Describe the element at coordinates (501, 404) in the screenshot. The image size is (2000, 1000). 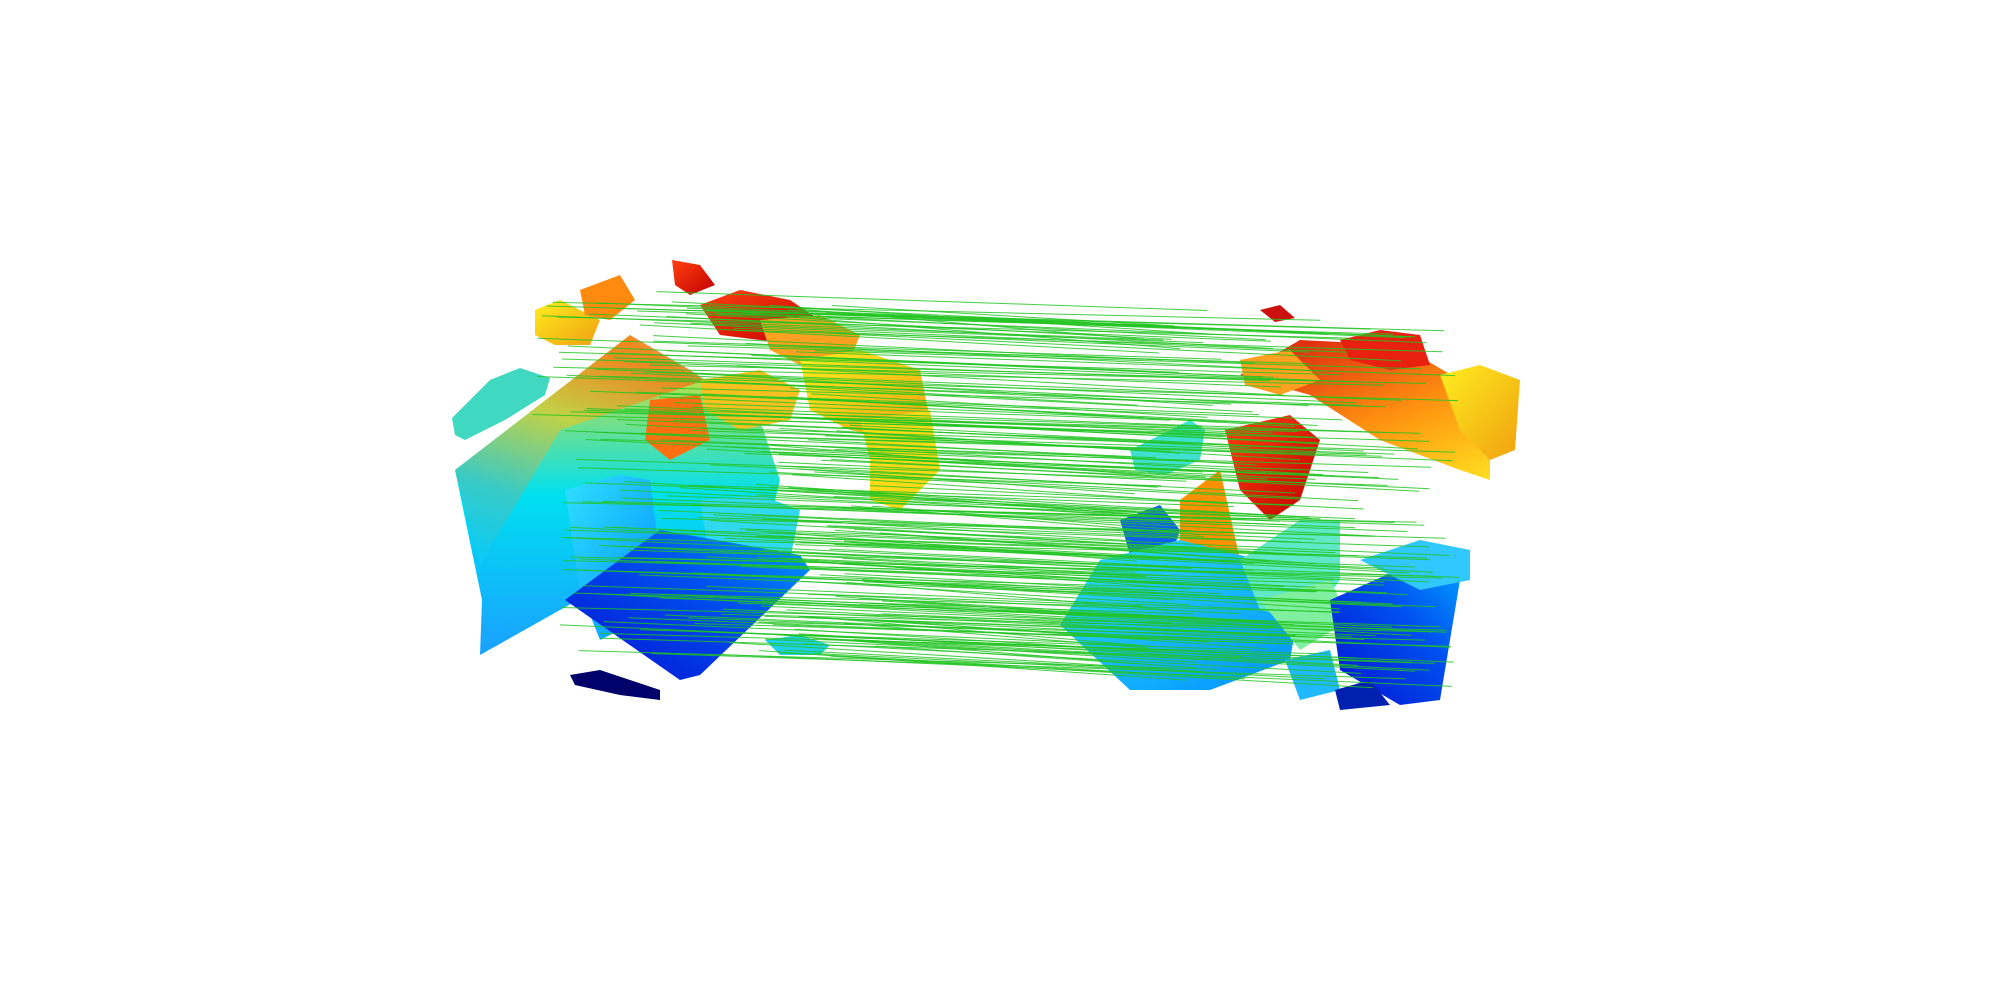
I see `source-teal-object` at that location.